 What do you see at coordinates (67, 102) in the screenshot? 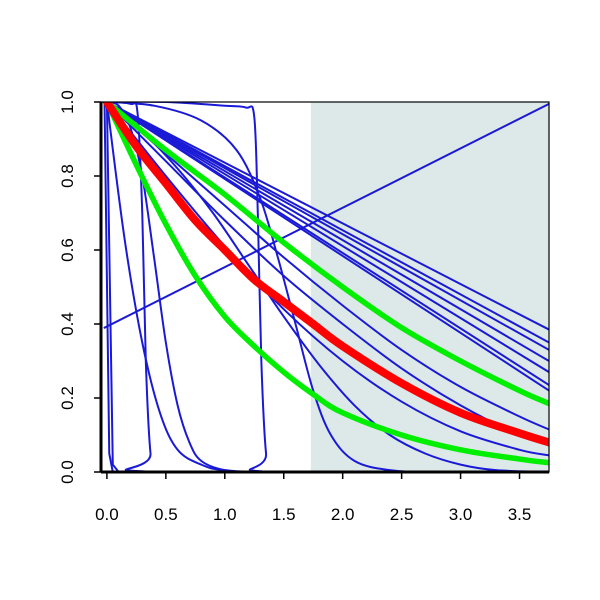
I see `y-tick-label: 1.0` at bounding box center [67, 102].